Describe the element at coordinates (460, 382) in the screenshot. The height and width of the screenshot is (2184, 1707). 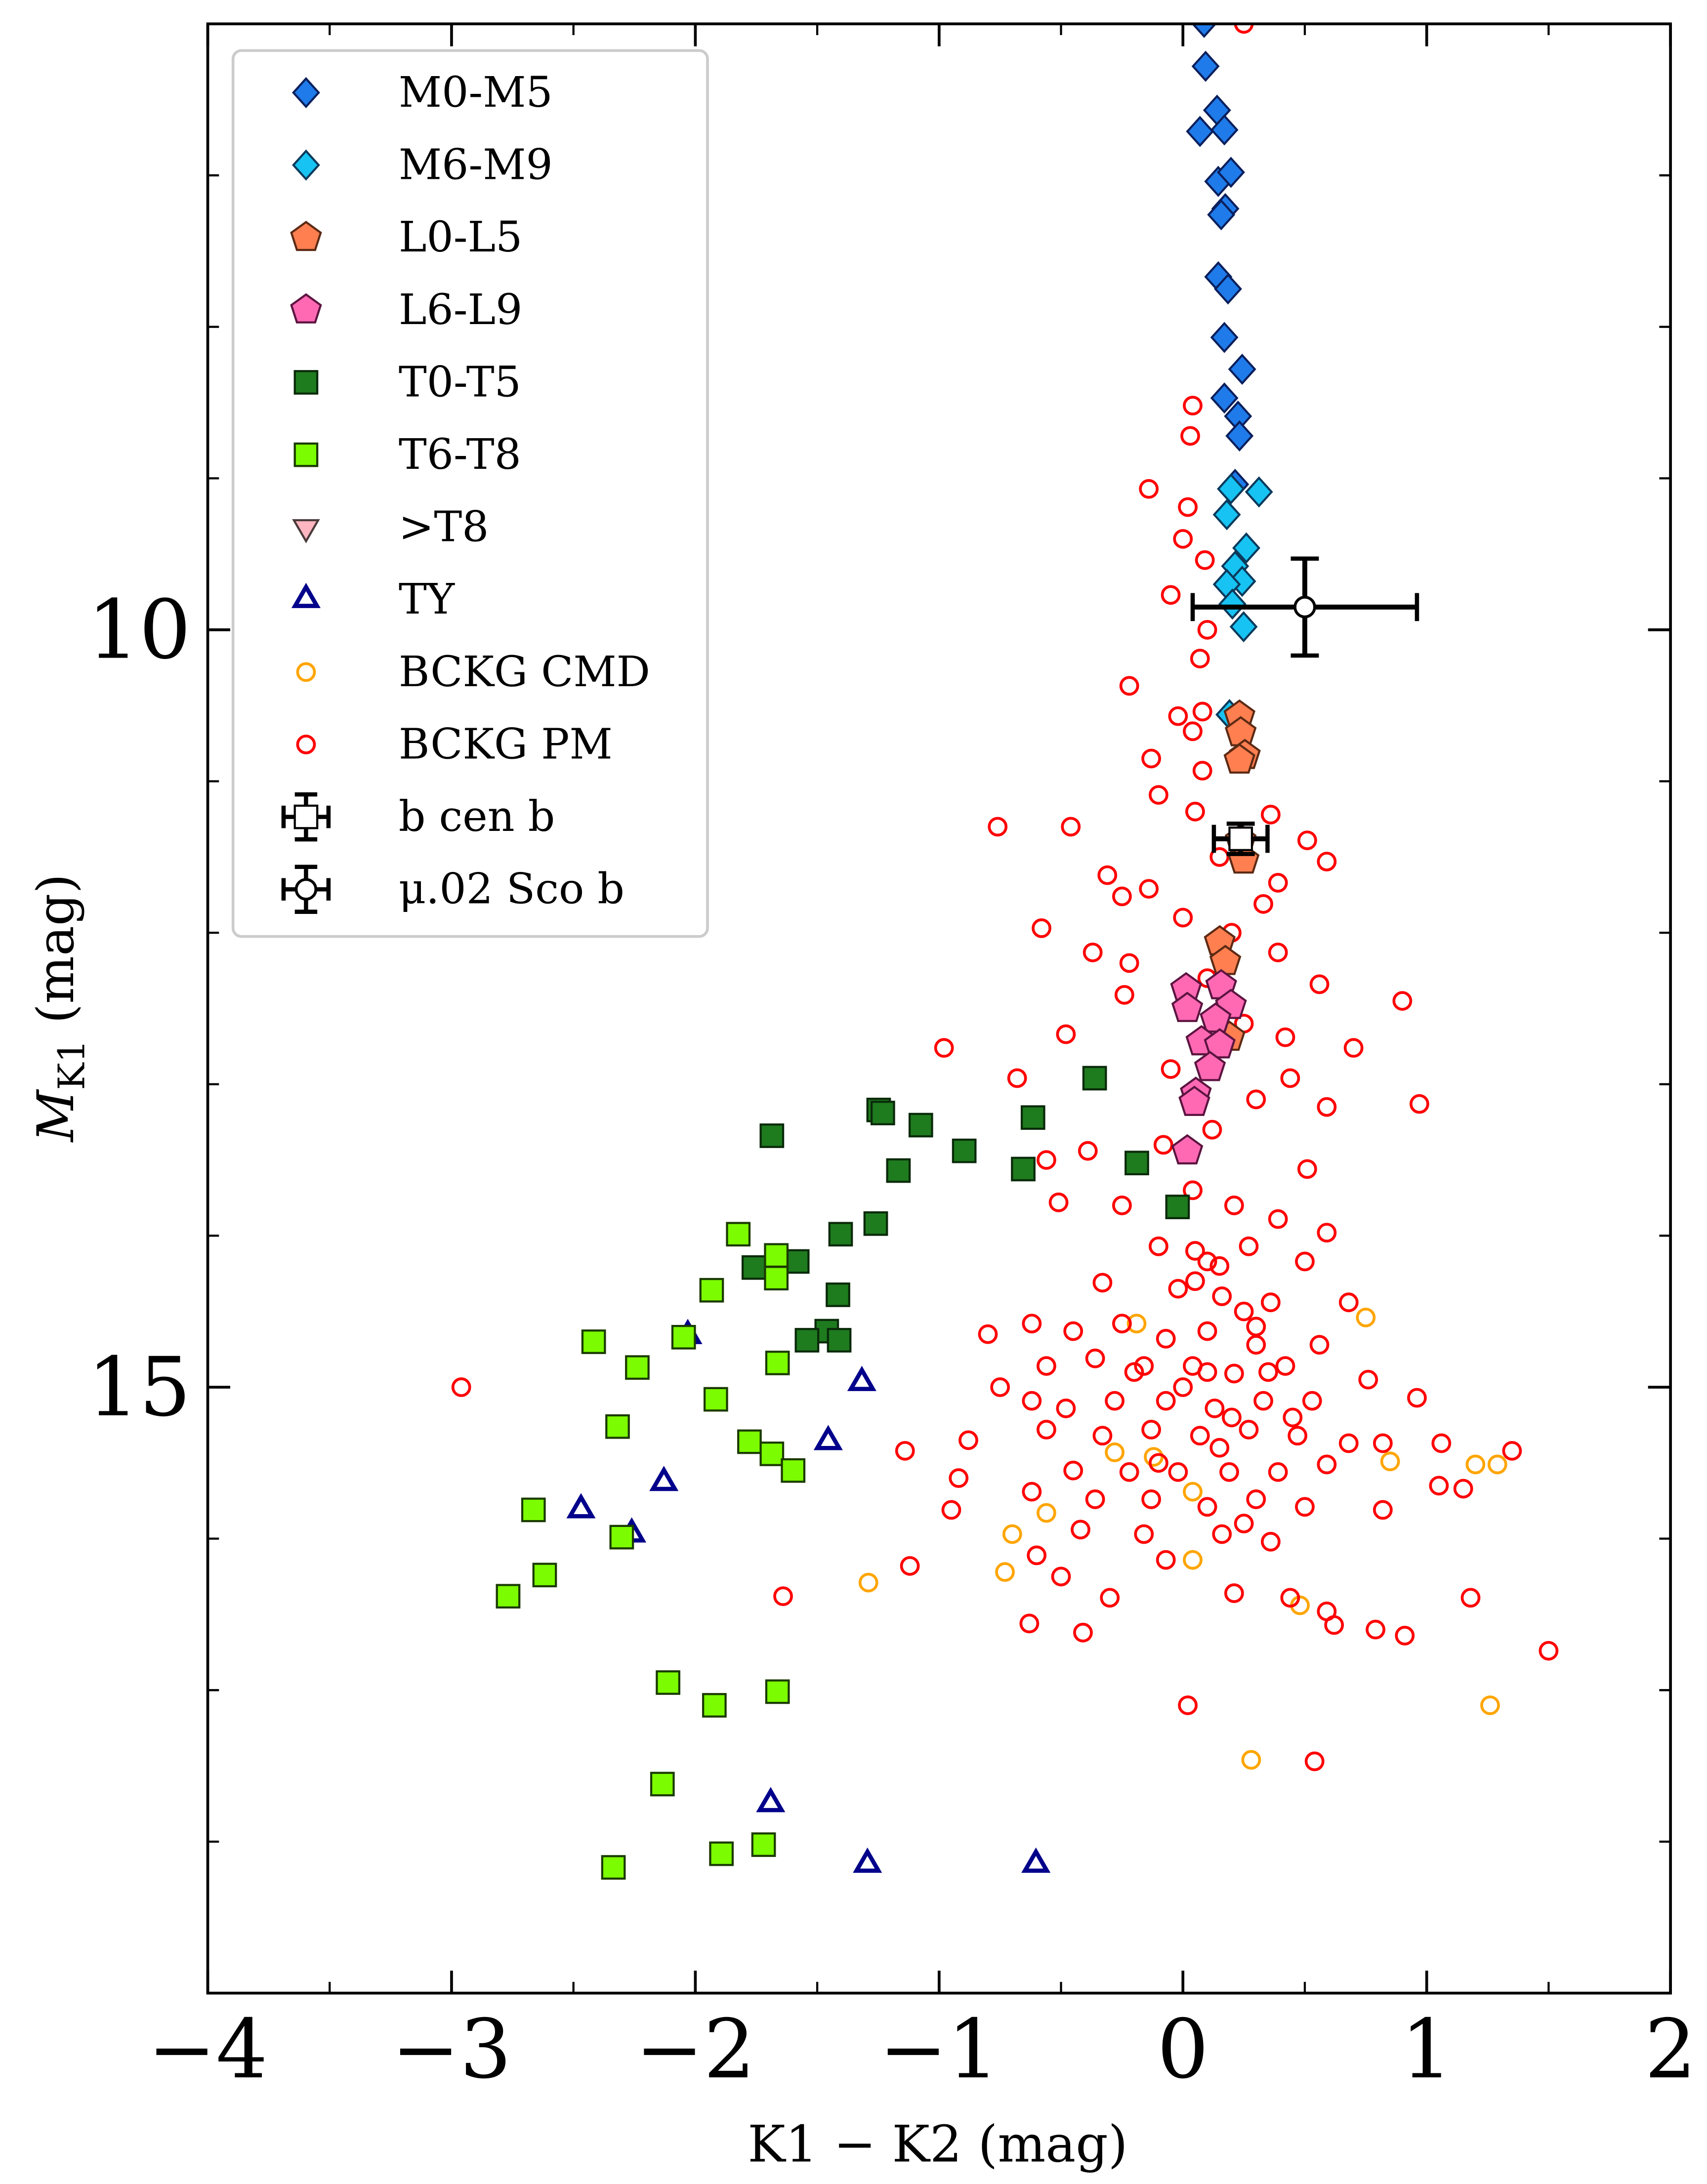
I see `legend-label: T0-T5` at that location.